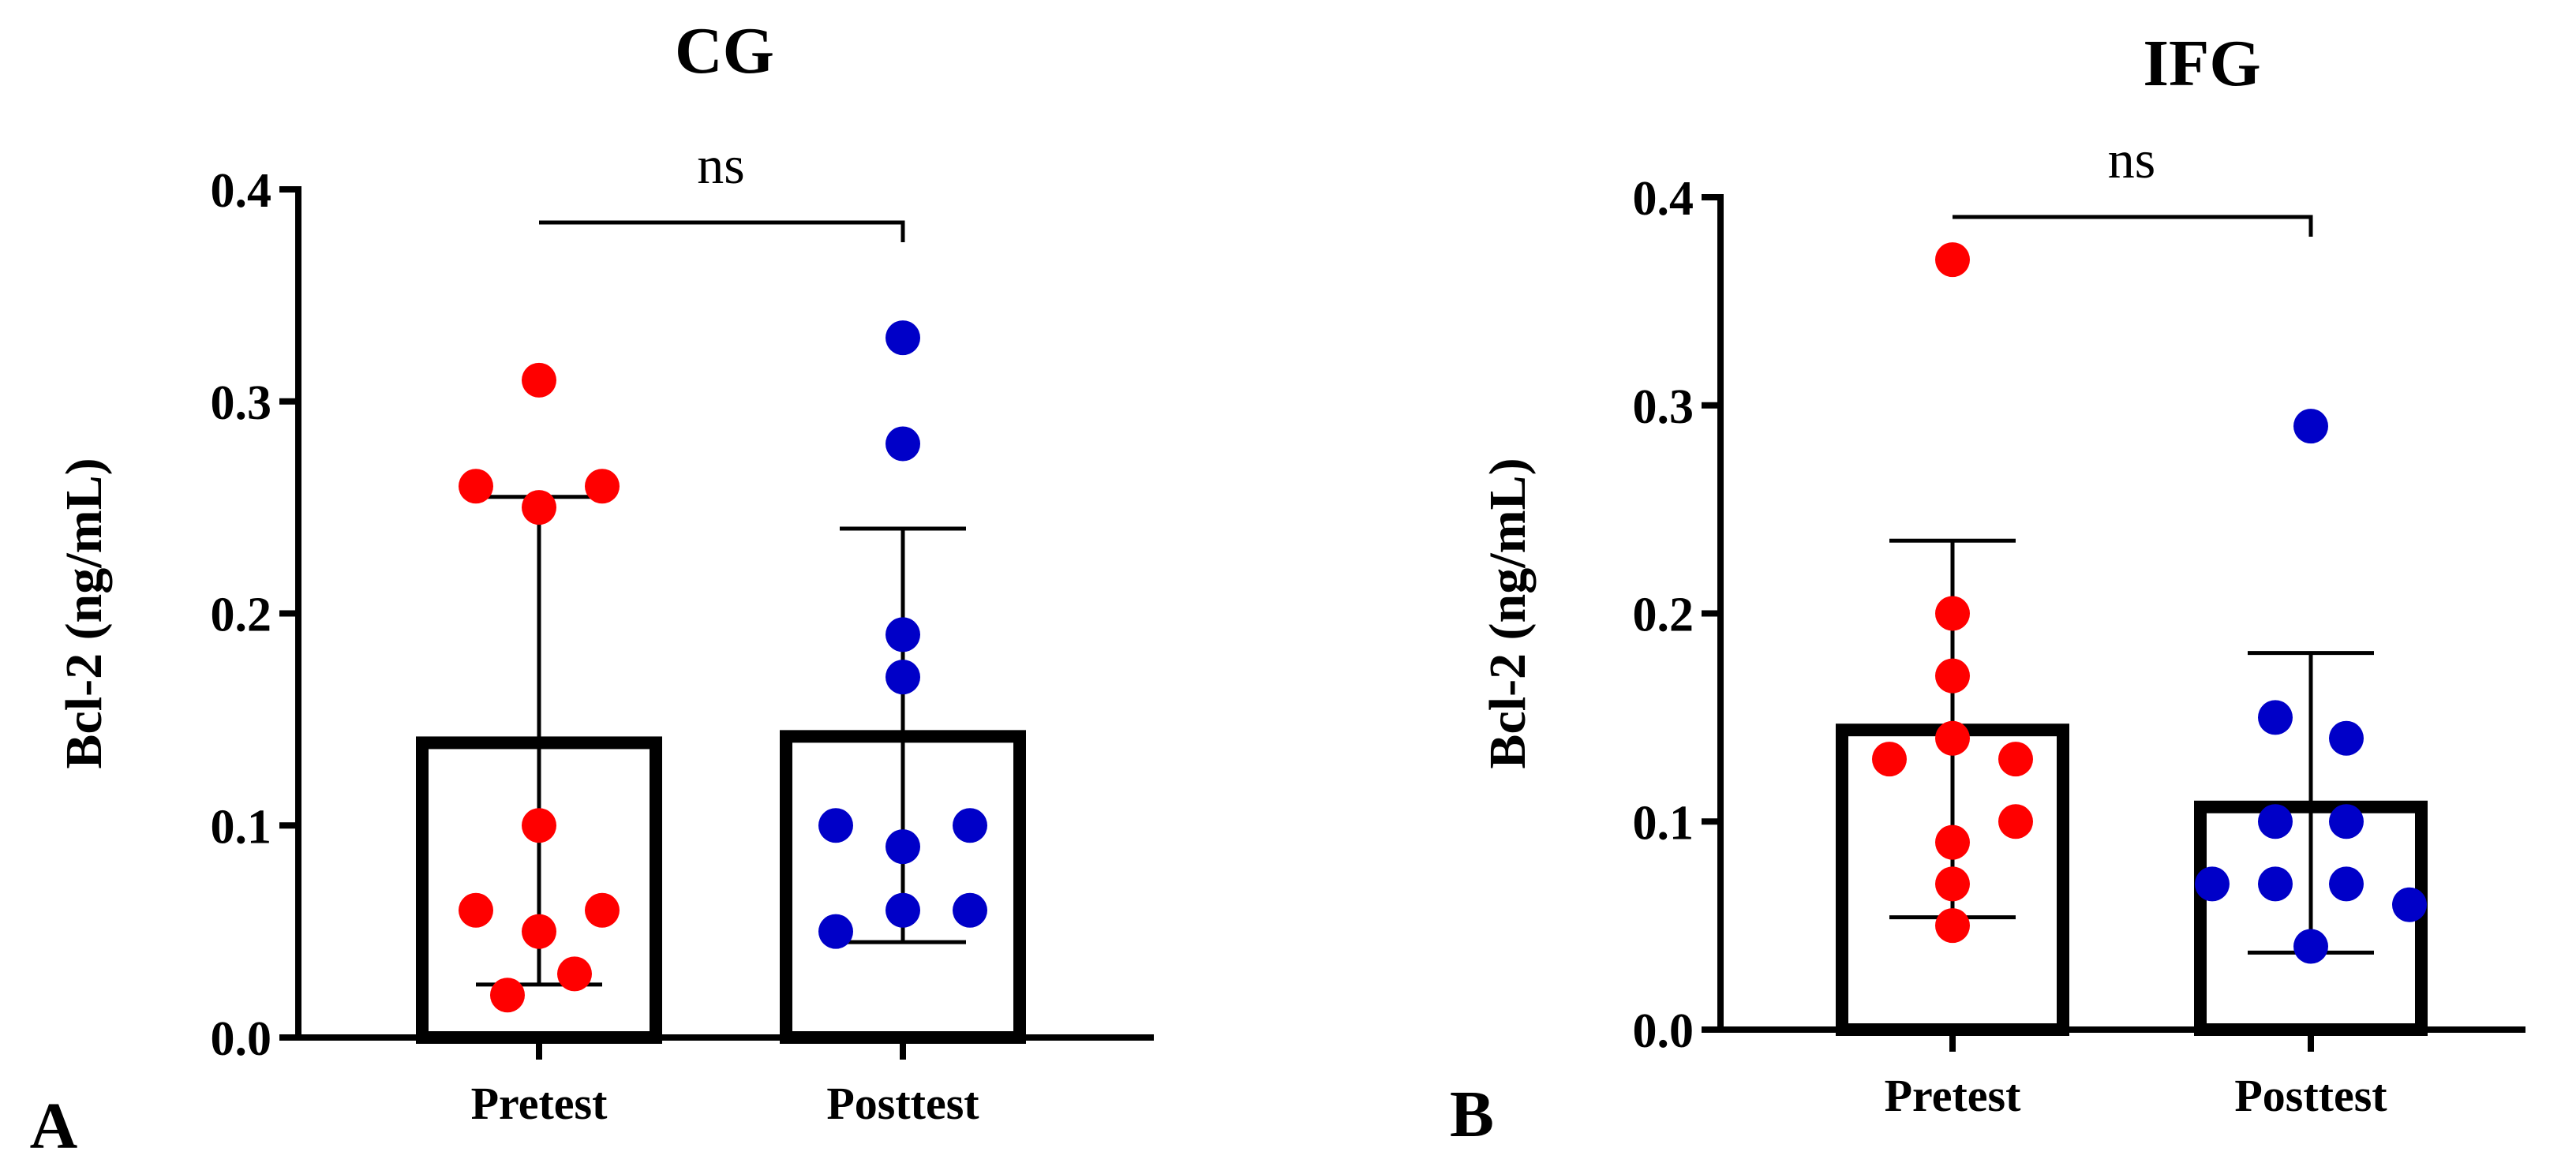 The height and width of the screenshot is (1174, 2576). Describe the element at coordinates (84, 613) in the screenshot. I see `panel-a-y-axis-label: Bcl-2 (ng/mL)` at that location.